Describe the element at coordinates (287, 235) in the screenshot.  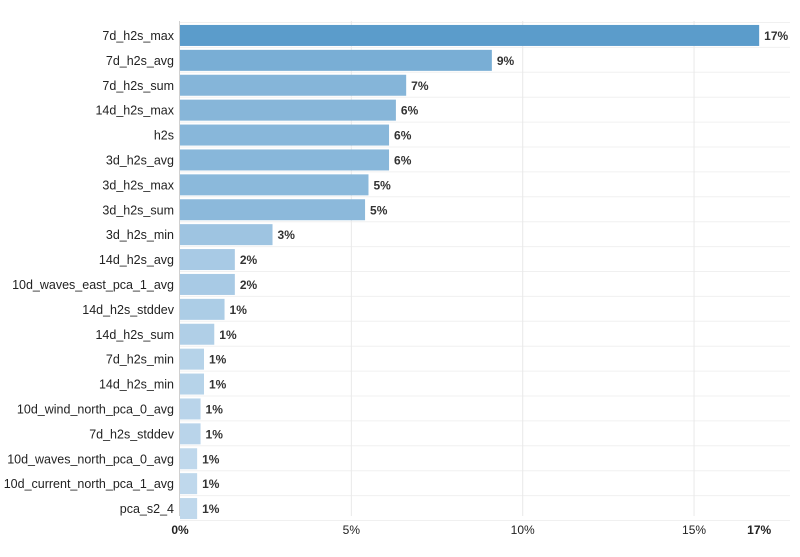
I see `value-label: 3%` at that location.